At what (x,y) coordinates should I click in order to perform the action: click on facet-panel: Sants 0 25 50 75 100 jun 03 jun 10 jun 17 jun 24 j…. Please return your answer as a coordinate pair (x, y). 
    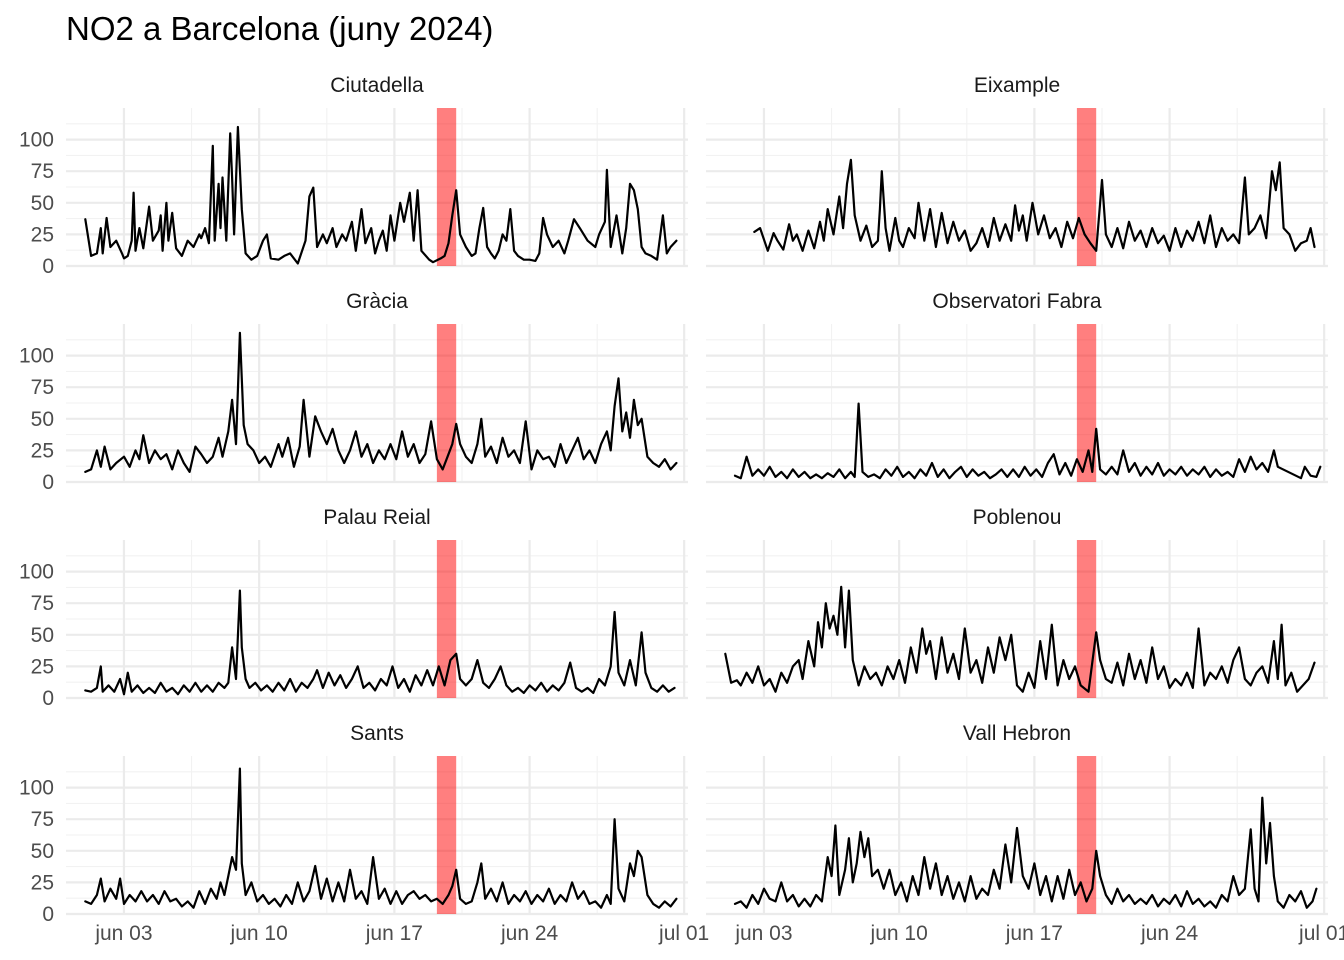
    Looking at the image, I should click on (364, 833).